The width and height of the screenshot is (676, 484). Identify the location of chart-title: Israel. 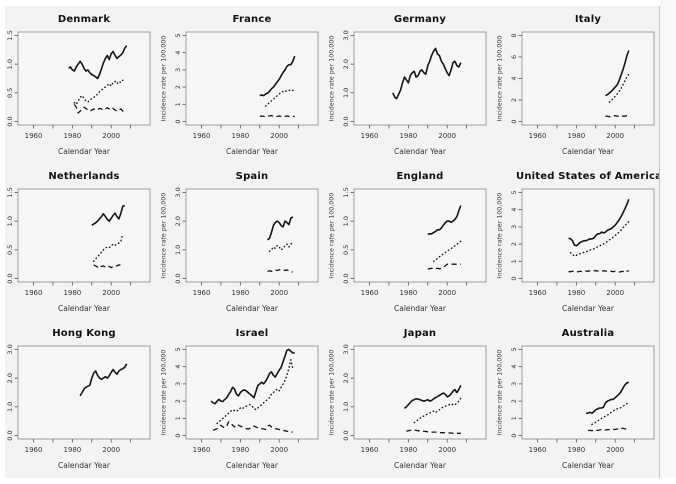
(252, 333).